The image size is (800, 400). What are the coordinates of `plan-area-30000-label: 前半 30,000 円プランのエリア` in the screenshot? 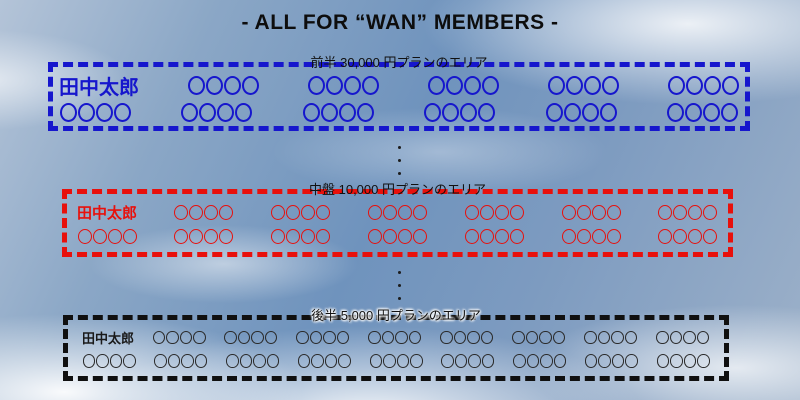 It's located at (399, 62).